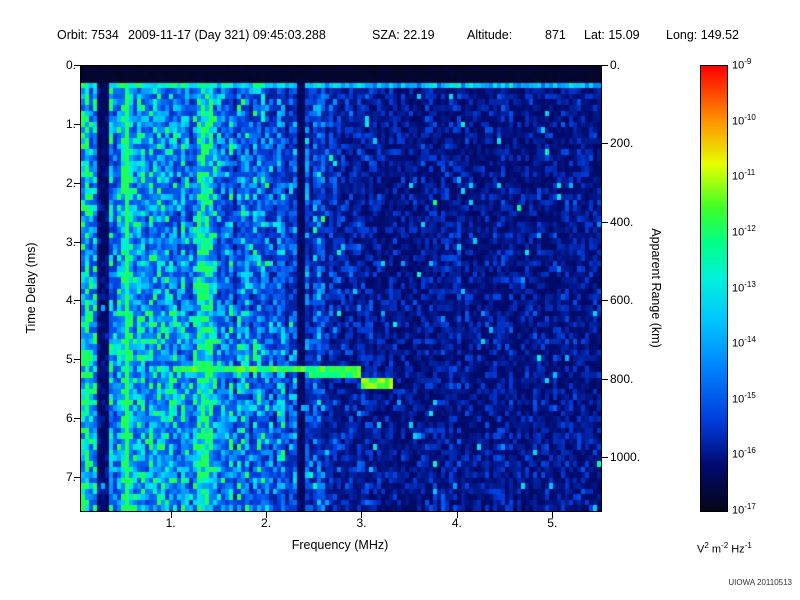 This screenshot has width=800, height=600. I want to click on y-left-tick-label: 1., so click(70, 123).